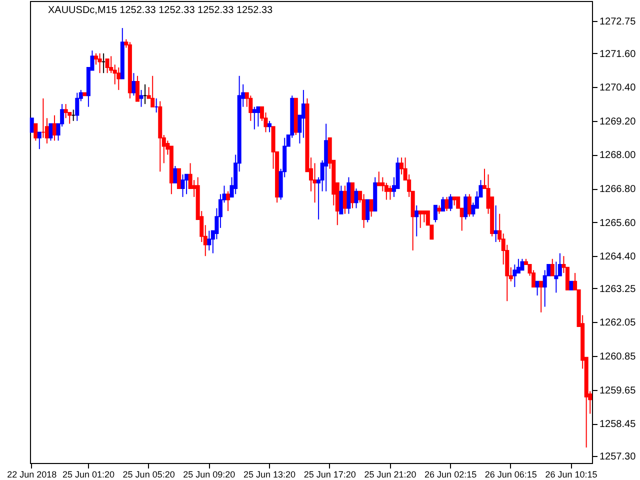 Image resolution: width=640 pixels, height=480 pixels. Describe the element at coordinates (209, 475) in the screenshot. I see `x-tick-label: 25 Jun 09:20` at that location.